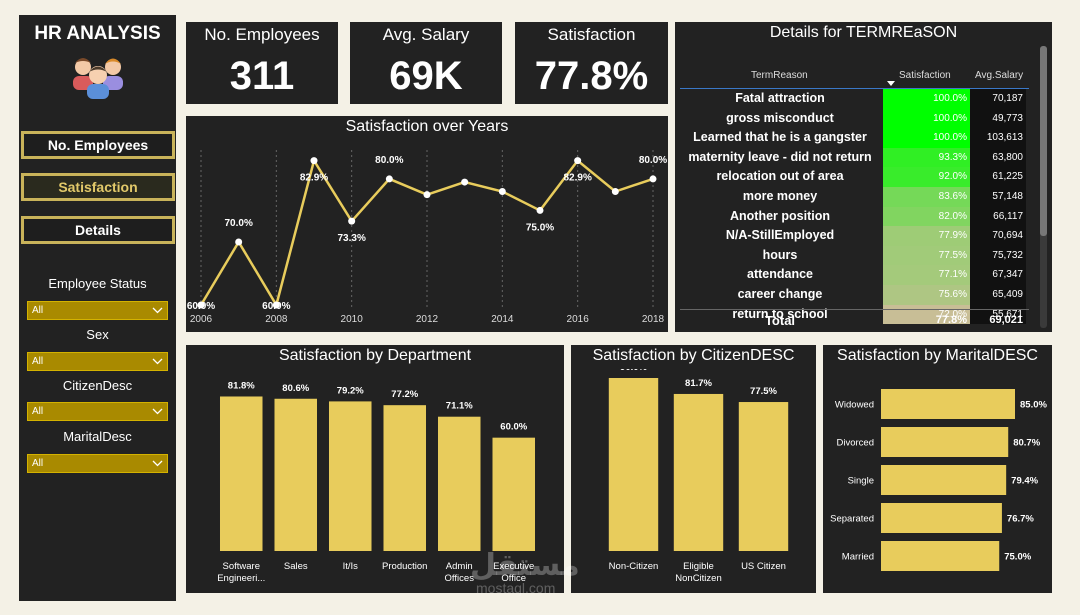  What do you see at coordinates (97, 411) in the screenshot?
I see `citizendesc-dropdown: All` at bounding box center [97, 411].